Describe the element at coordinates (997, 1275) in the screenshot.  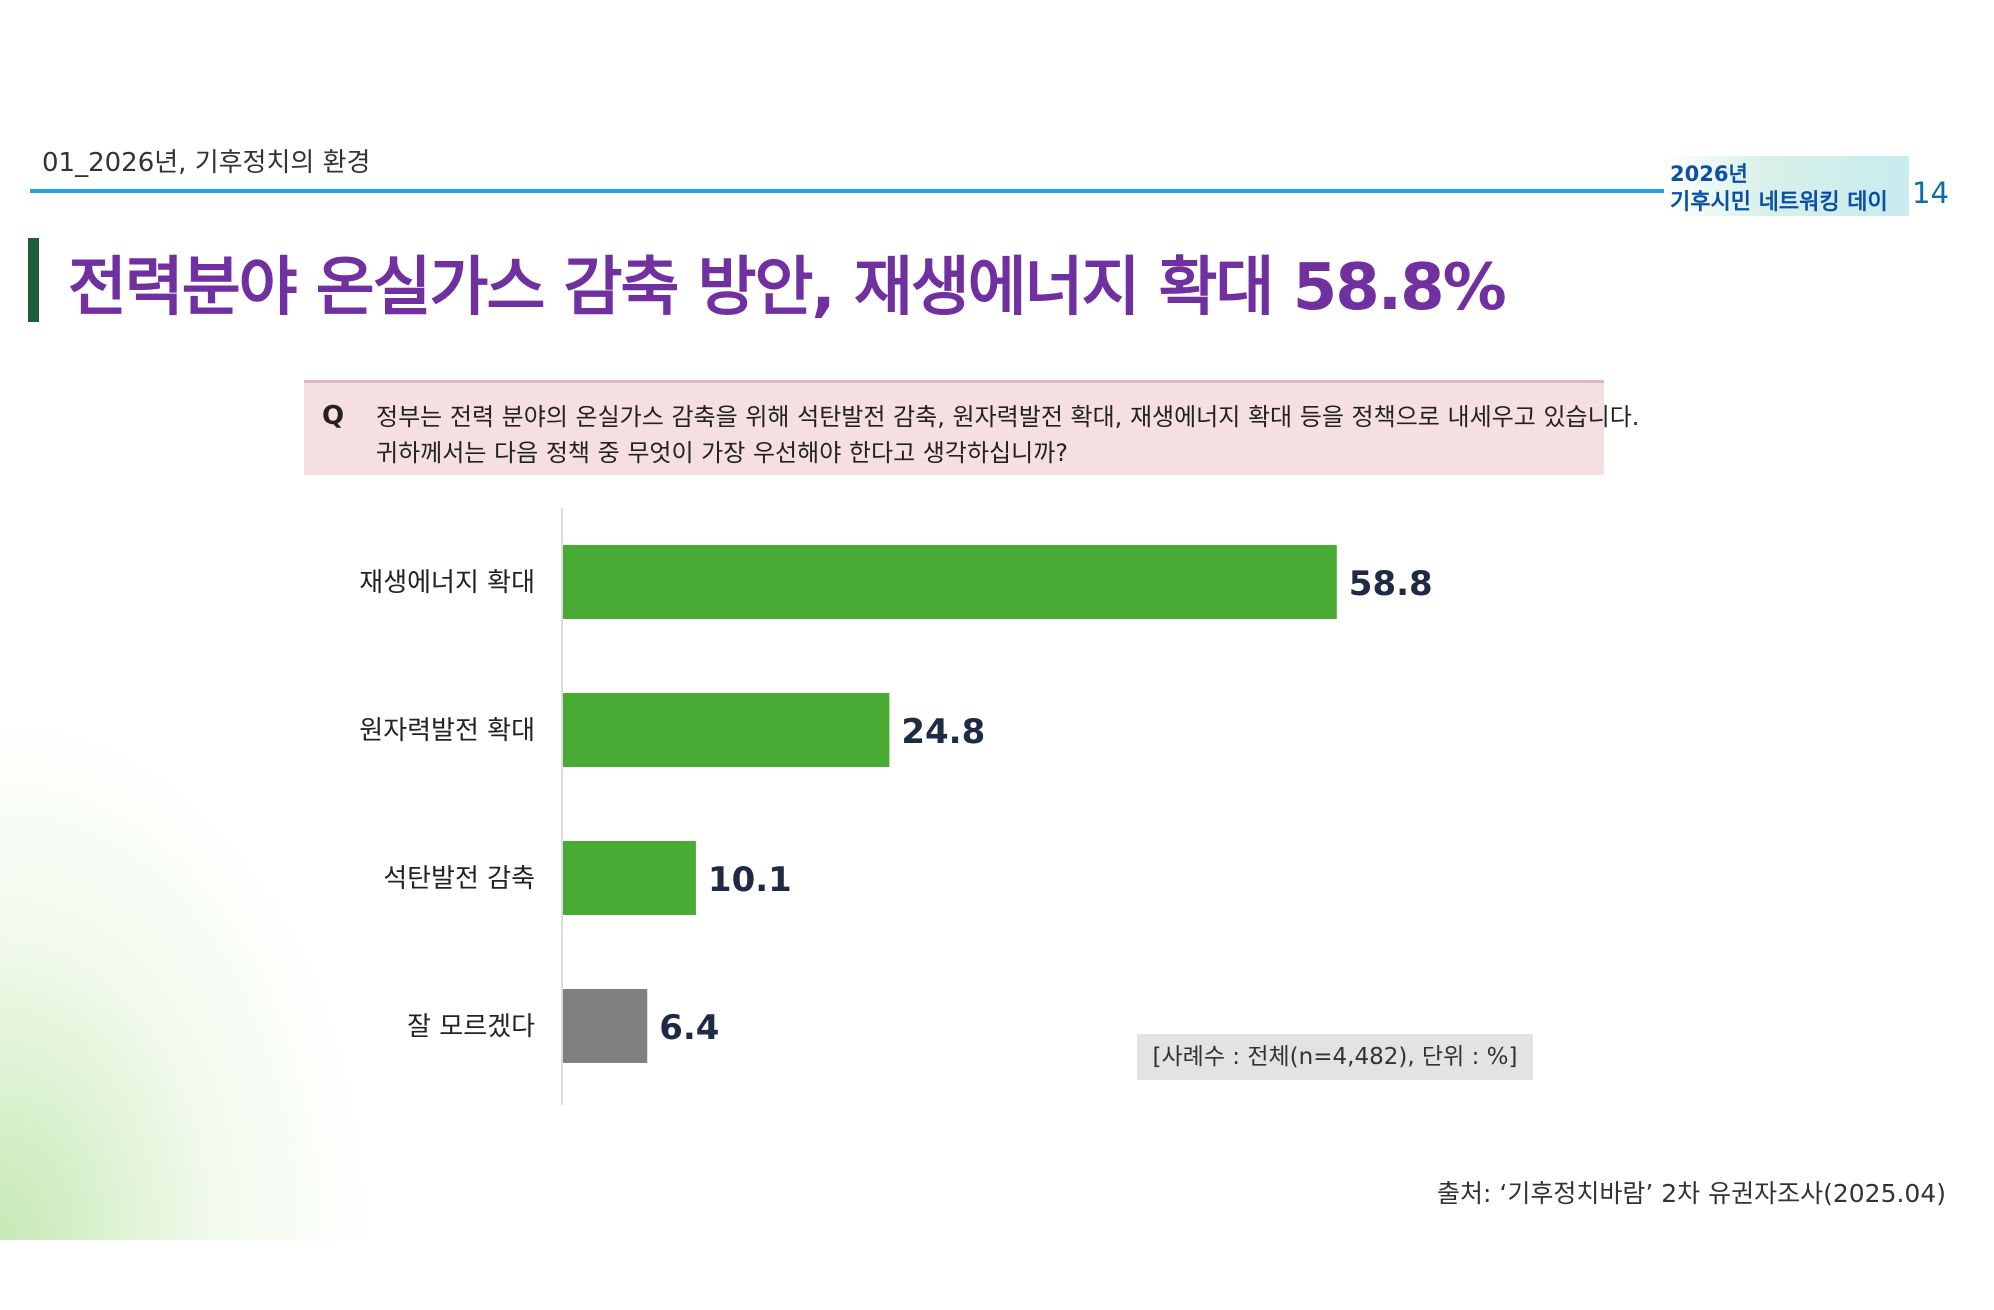
I see `bottom-band` at that location.